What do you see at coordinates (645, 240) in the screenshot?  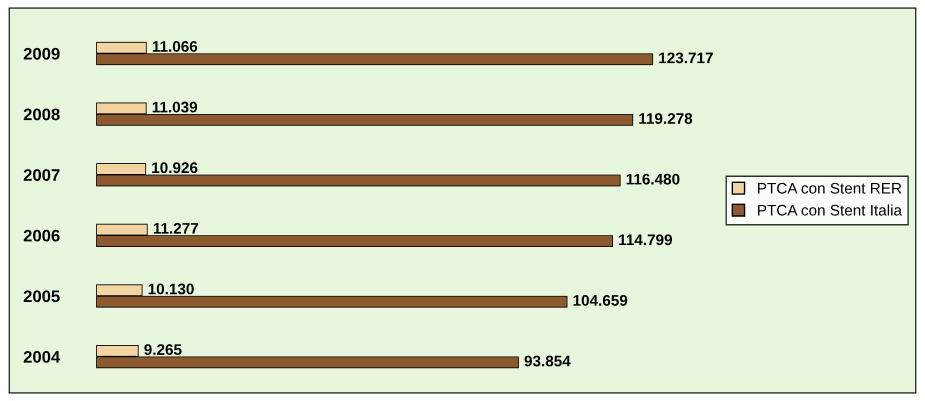 I see `data-label: 114.799` at bounding box center [645, 240].